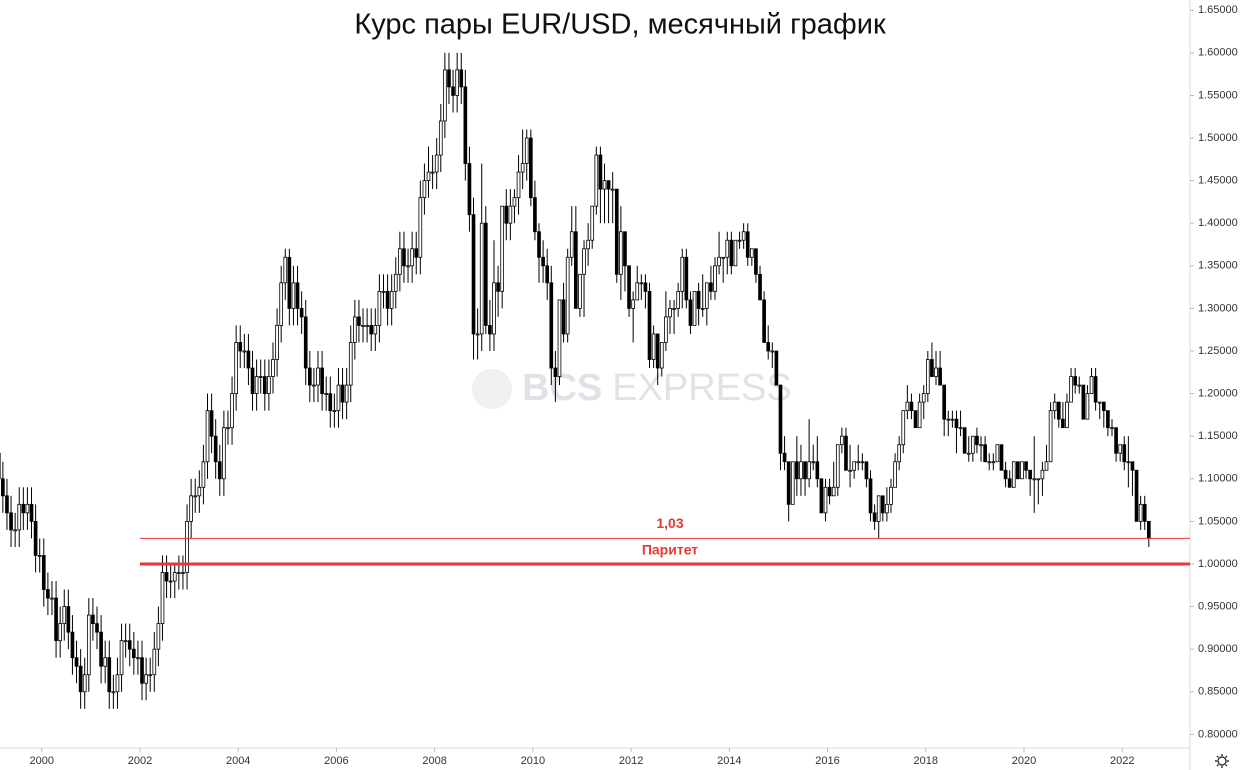 This screenshot has height=770, width=1247. What do you see at coordinates (670, 550) in the screenshot?
I see `reference-label: Паритет` at bounding box center [670, 550].